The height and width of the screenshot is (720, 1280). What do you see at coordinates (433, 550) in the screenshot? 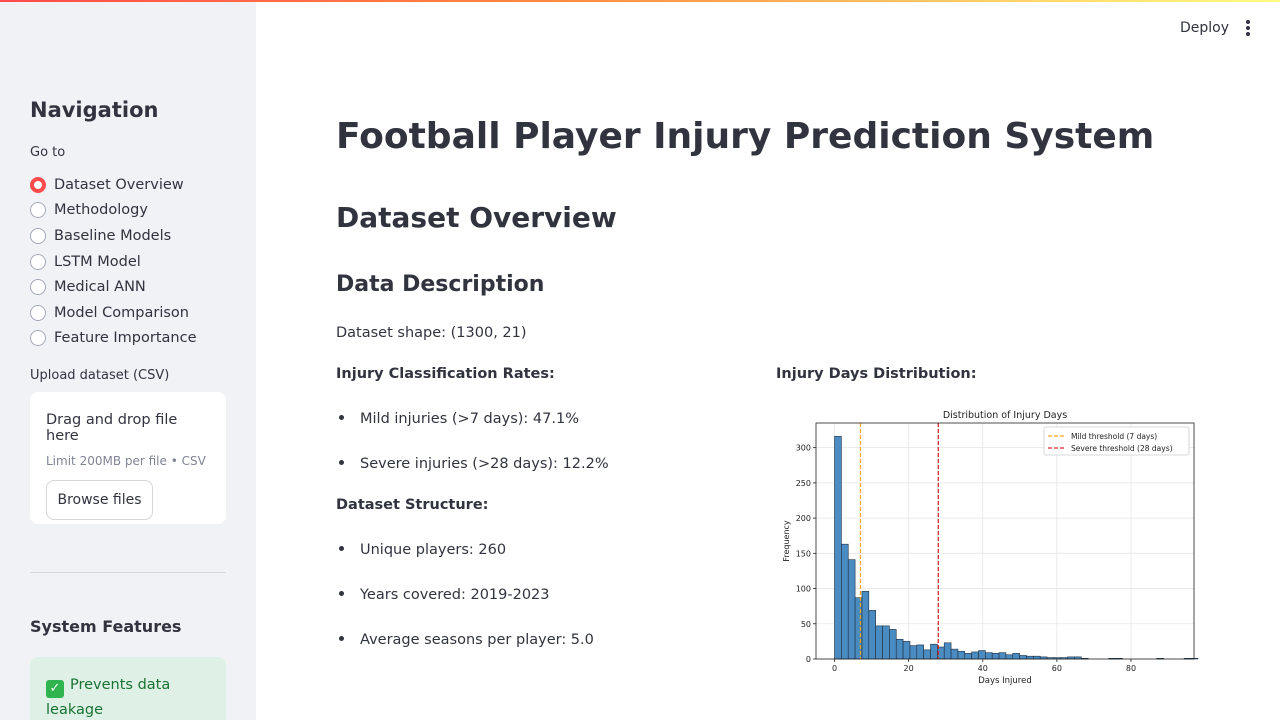
I see `list-item-text: Unique players: 260` at bounding box center [433, 550].